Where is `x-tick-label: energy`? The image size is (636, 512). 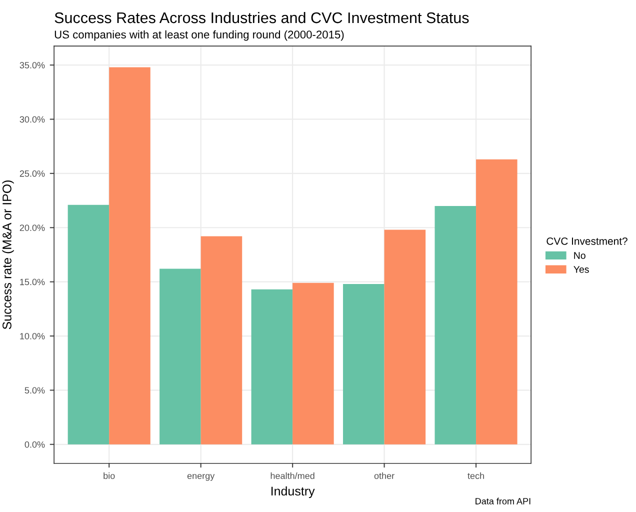 x-tick-label: energy is located at coordinates (201, 477).